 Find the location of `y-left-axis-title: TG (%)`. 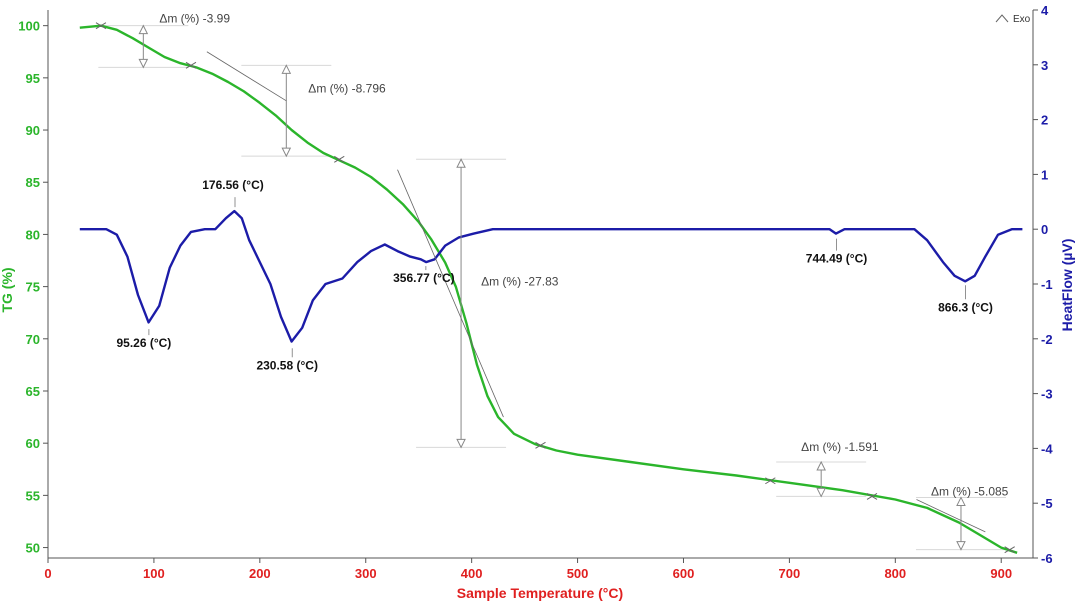

y-left-axis-title: TG (%) is located at coordinates (7, 289).